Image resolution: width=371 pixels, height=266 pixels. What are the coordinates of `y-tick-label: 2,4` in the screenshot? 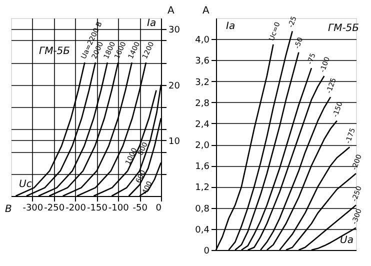 It's located at (202, 125).